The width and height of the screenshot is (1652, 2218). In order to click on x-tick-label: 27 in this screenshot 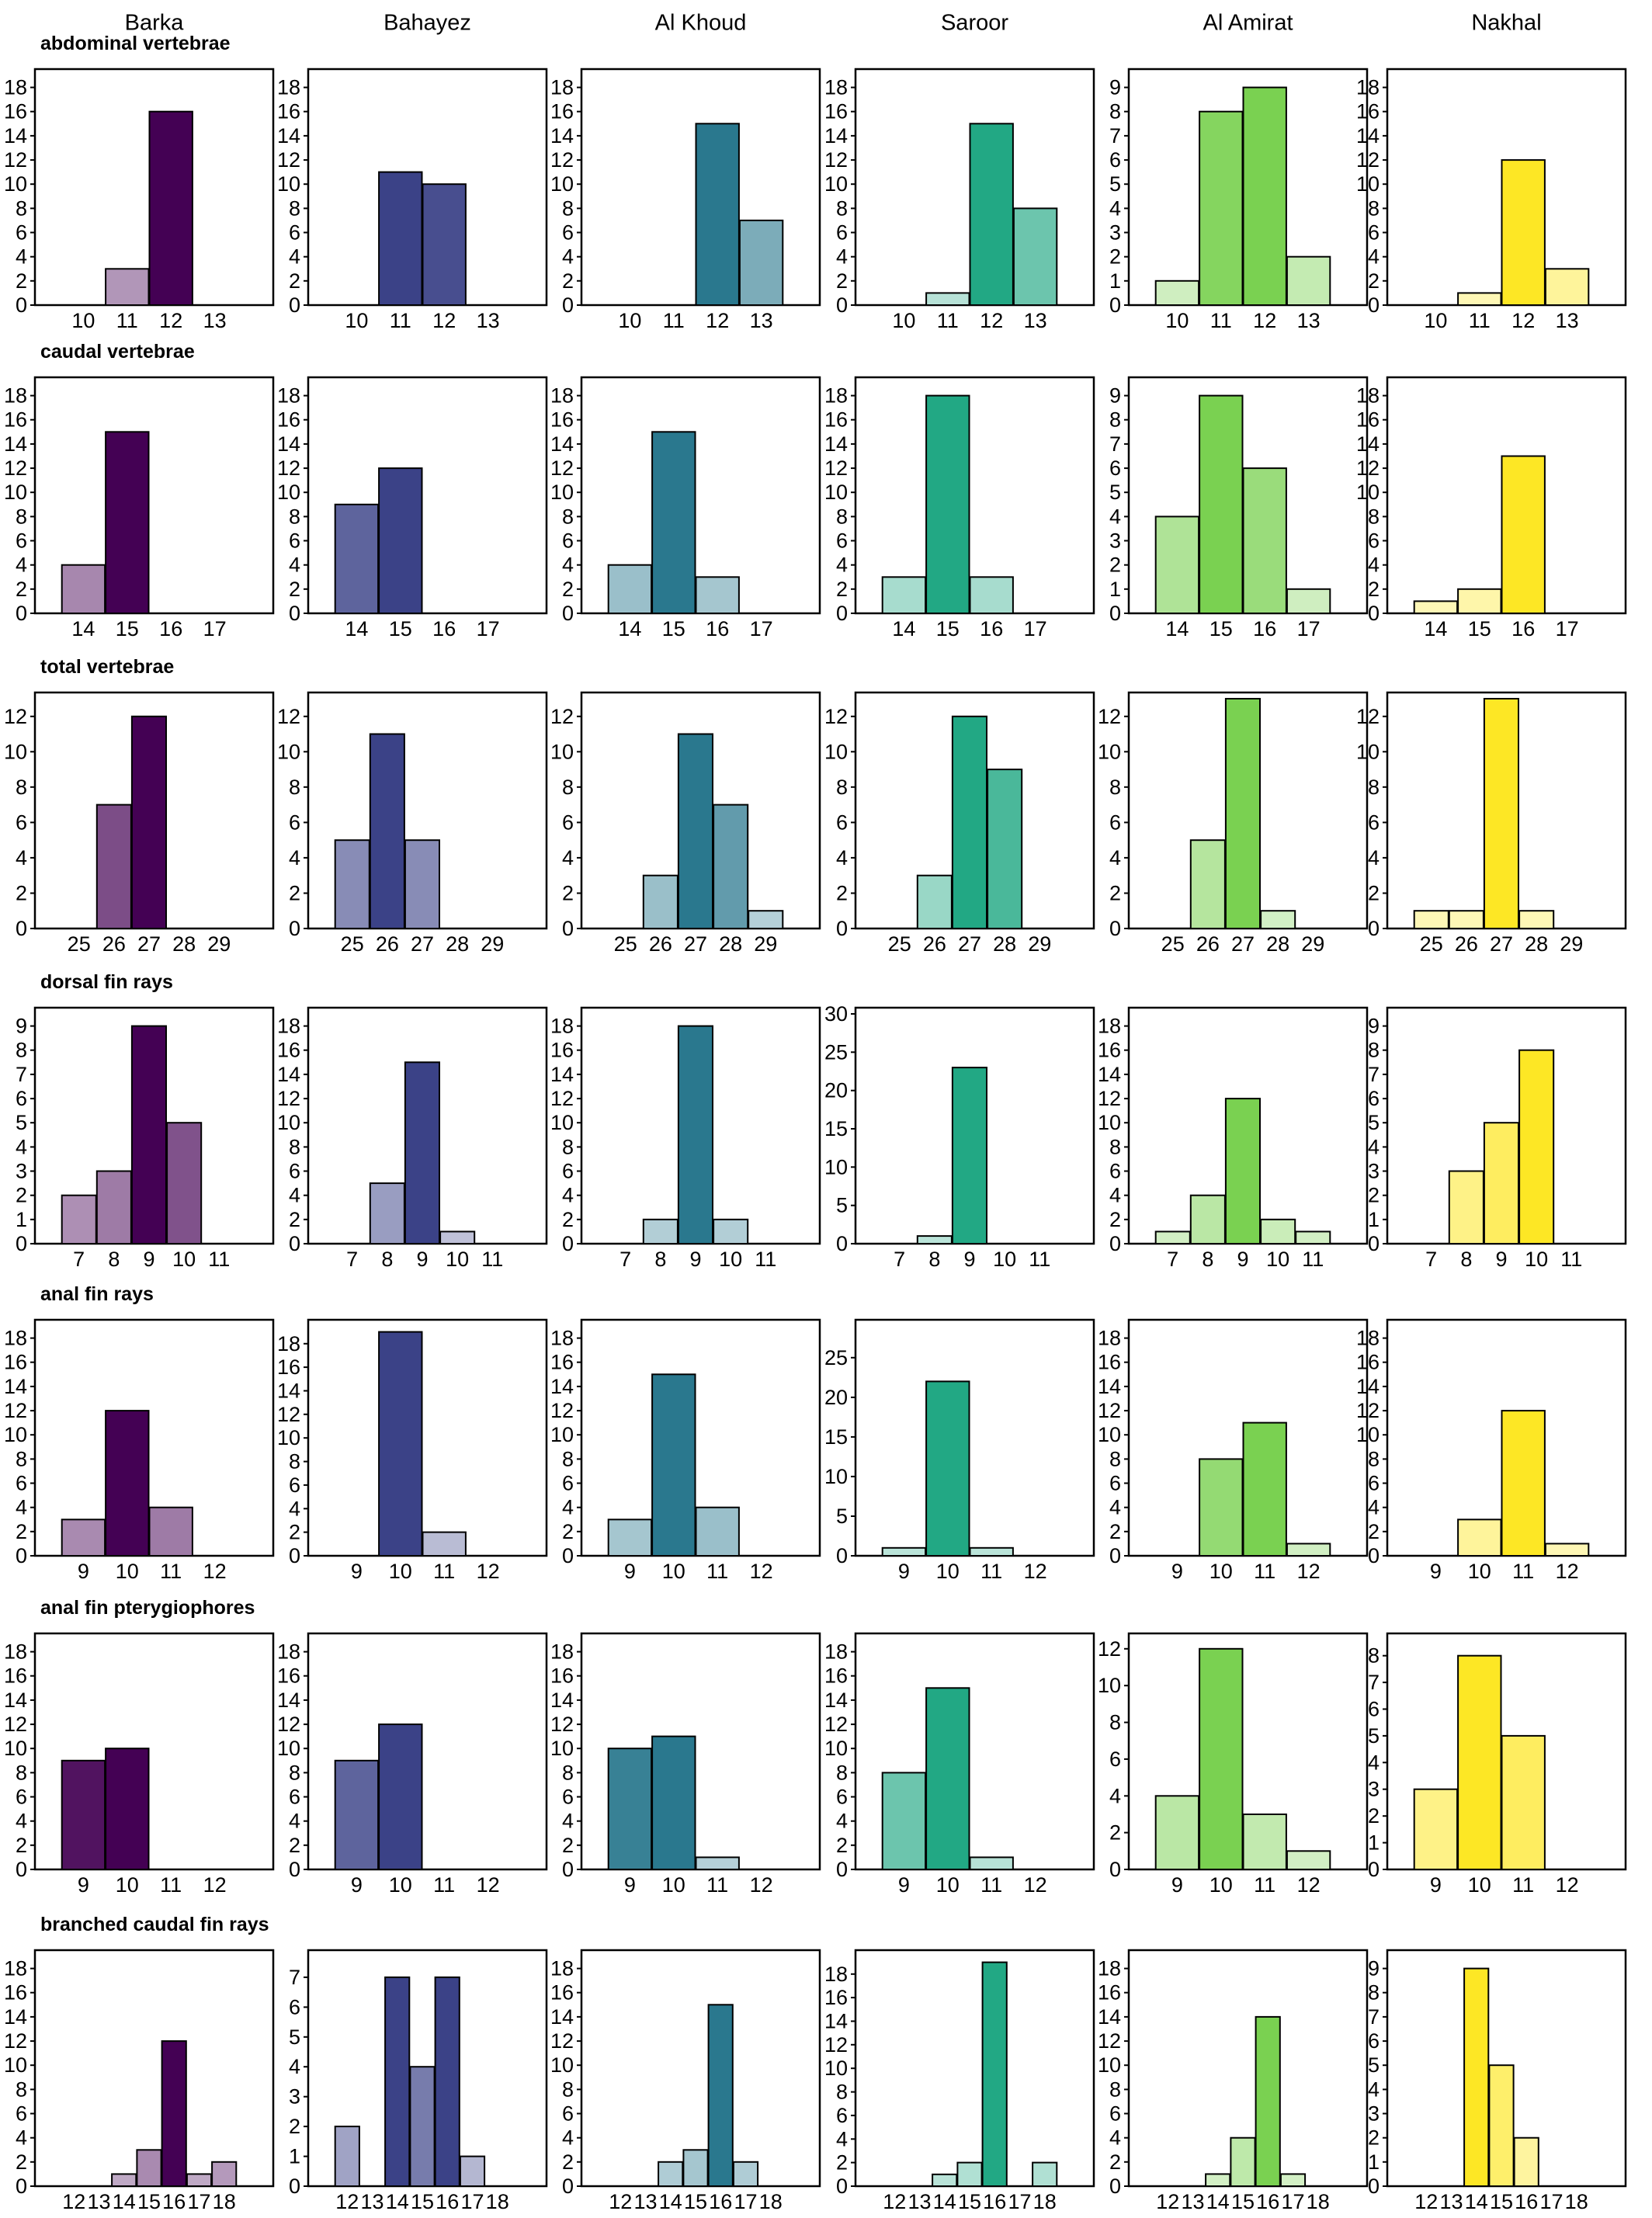, I will do `click(969, 944)`.